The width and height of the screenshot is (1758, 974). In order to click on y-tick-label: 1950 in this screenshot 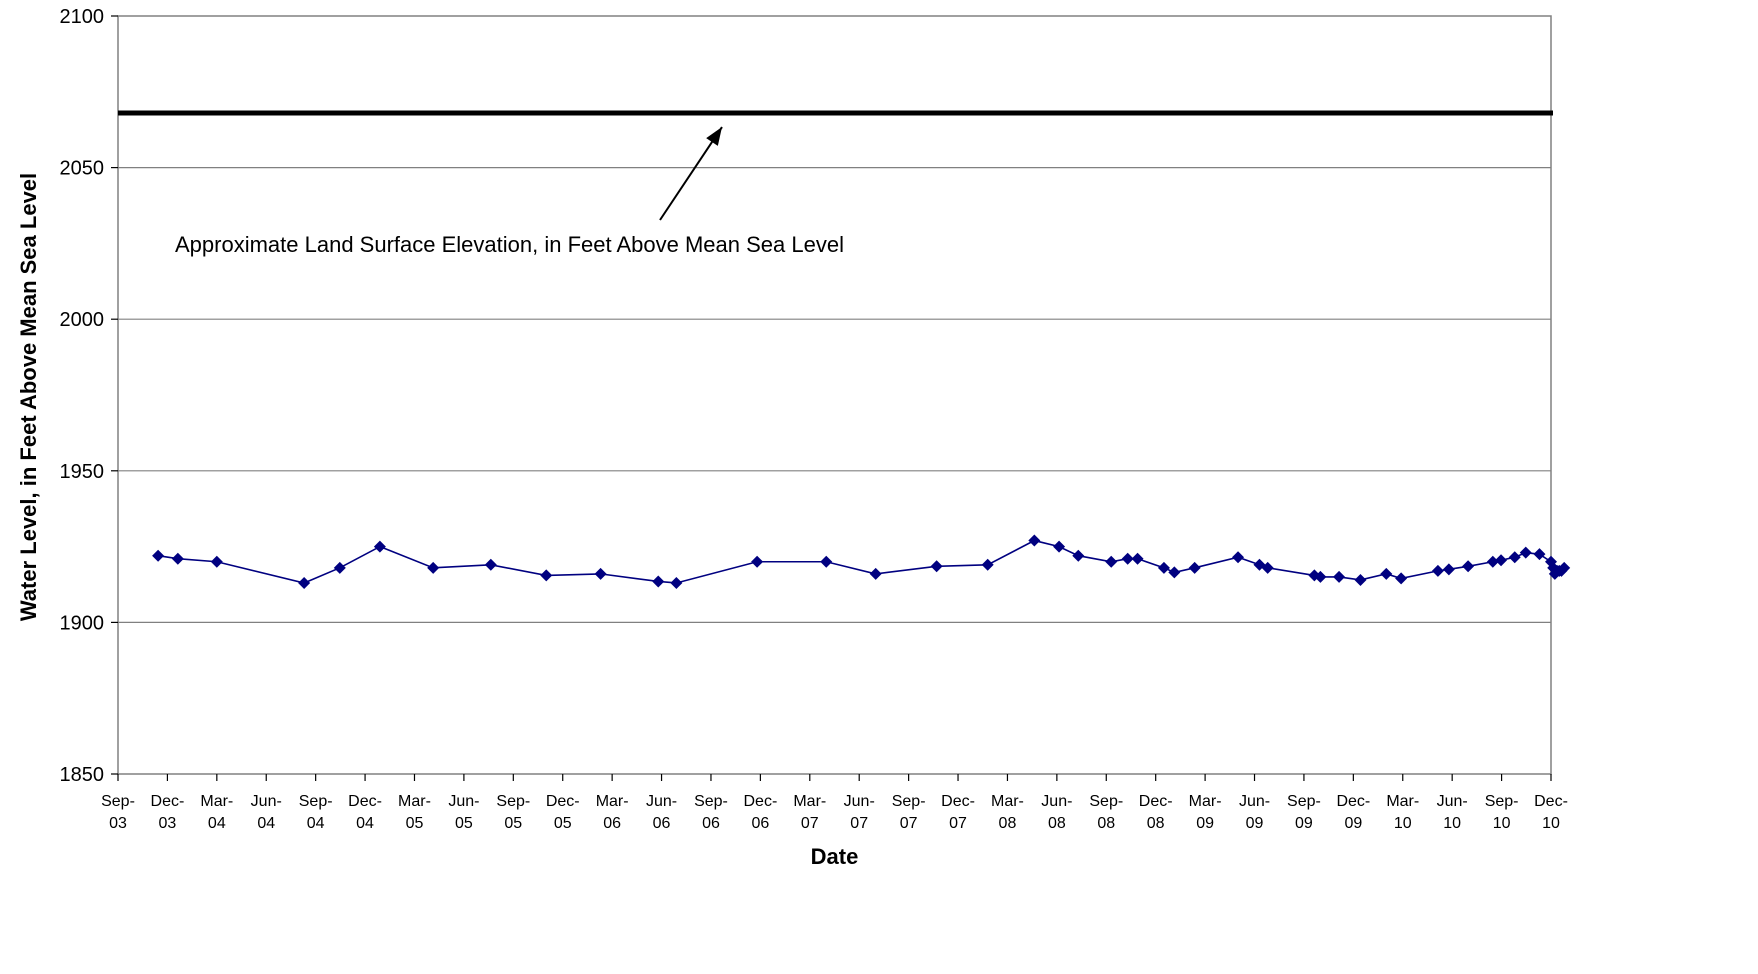, I will do `click(82, 472)`.